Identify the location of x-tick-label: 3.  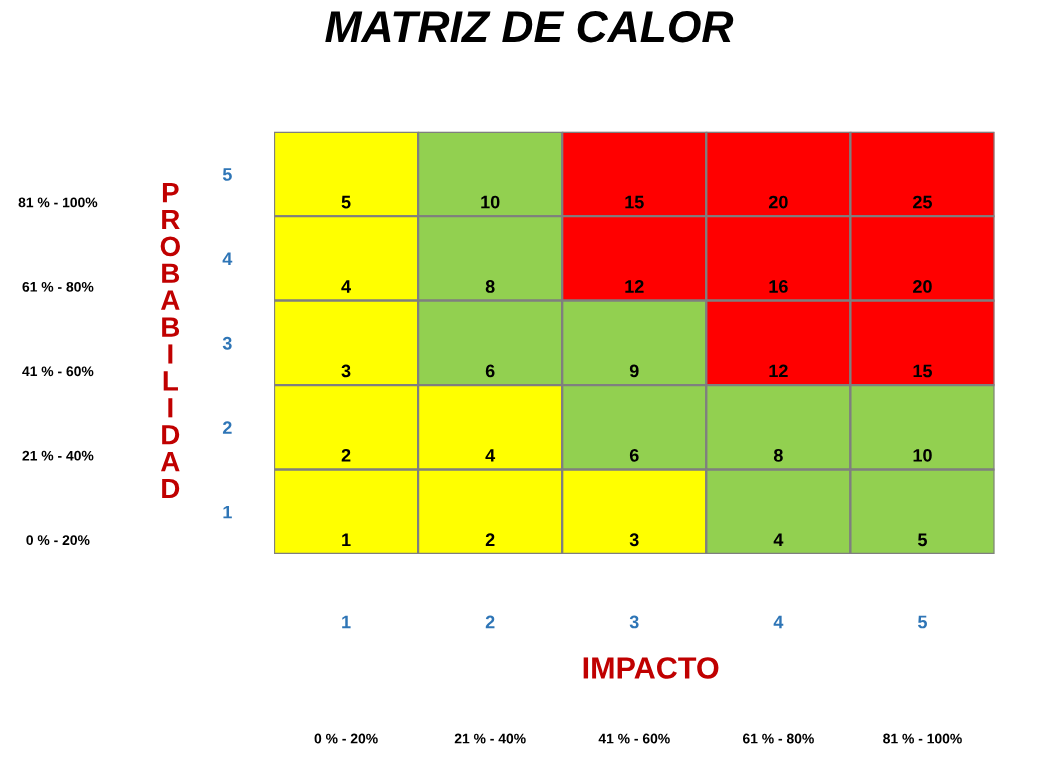
(634, 622).